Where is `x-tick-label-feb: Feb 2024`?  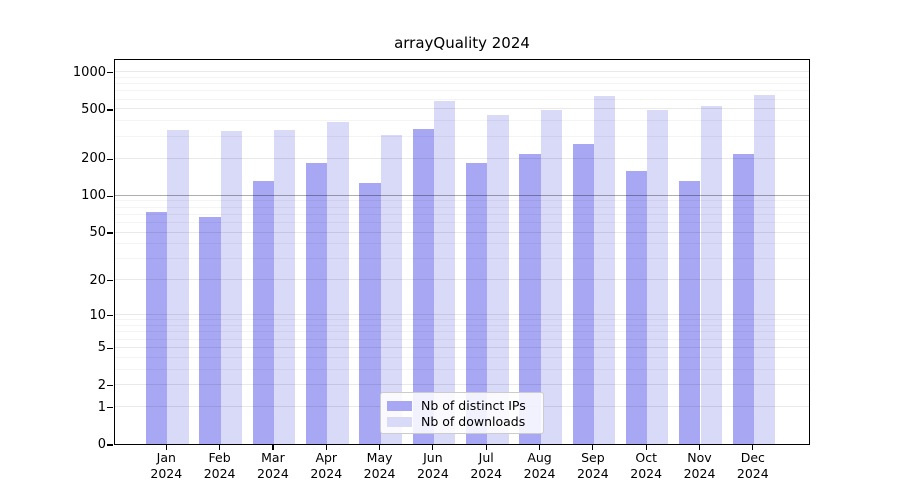
x-tick-label-feb: Feb 2024 is located at coordinates (219, 465).